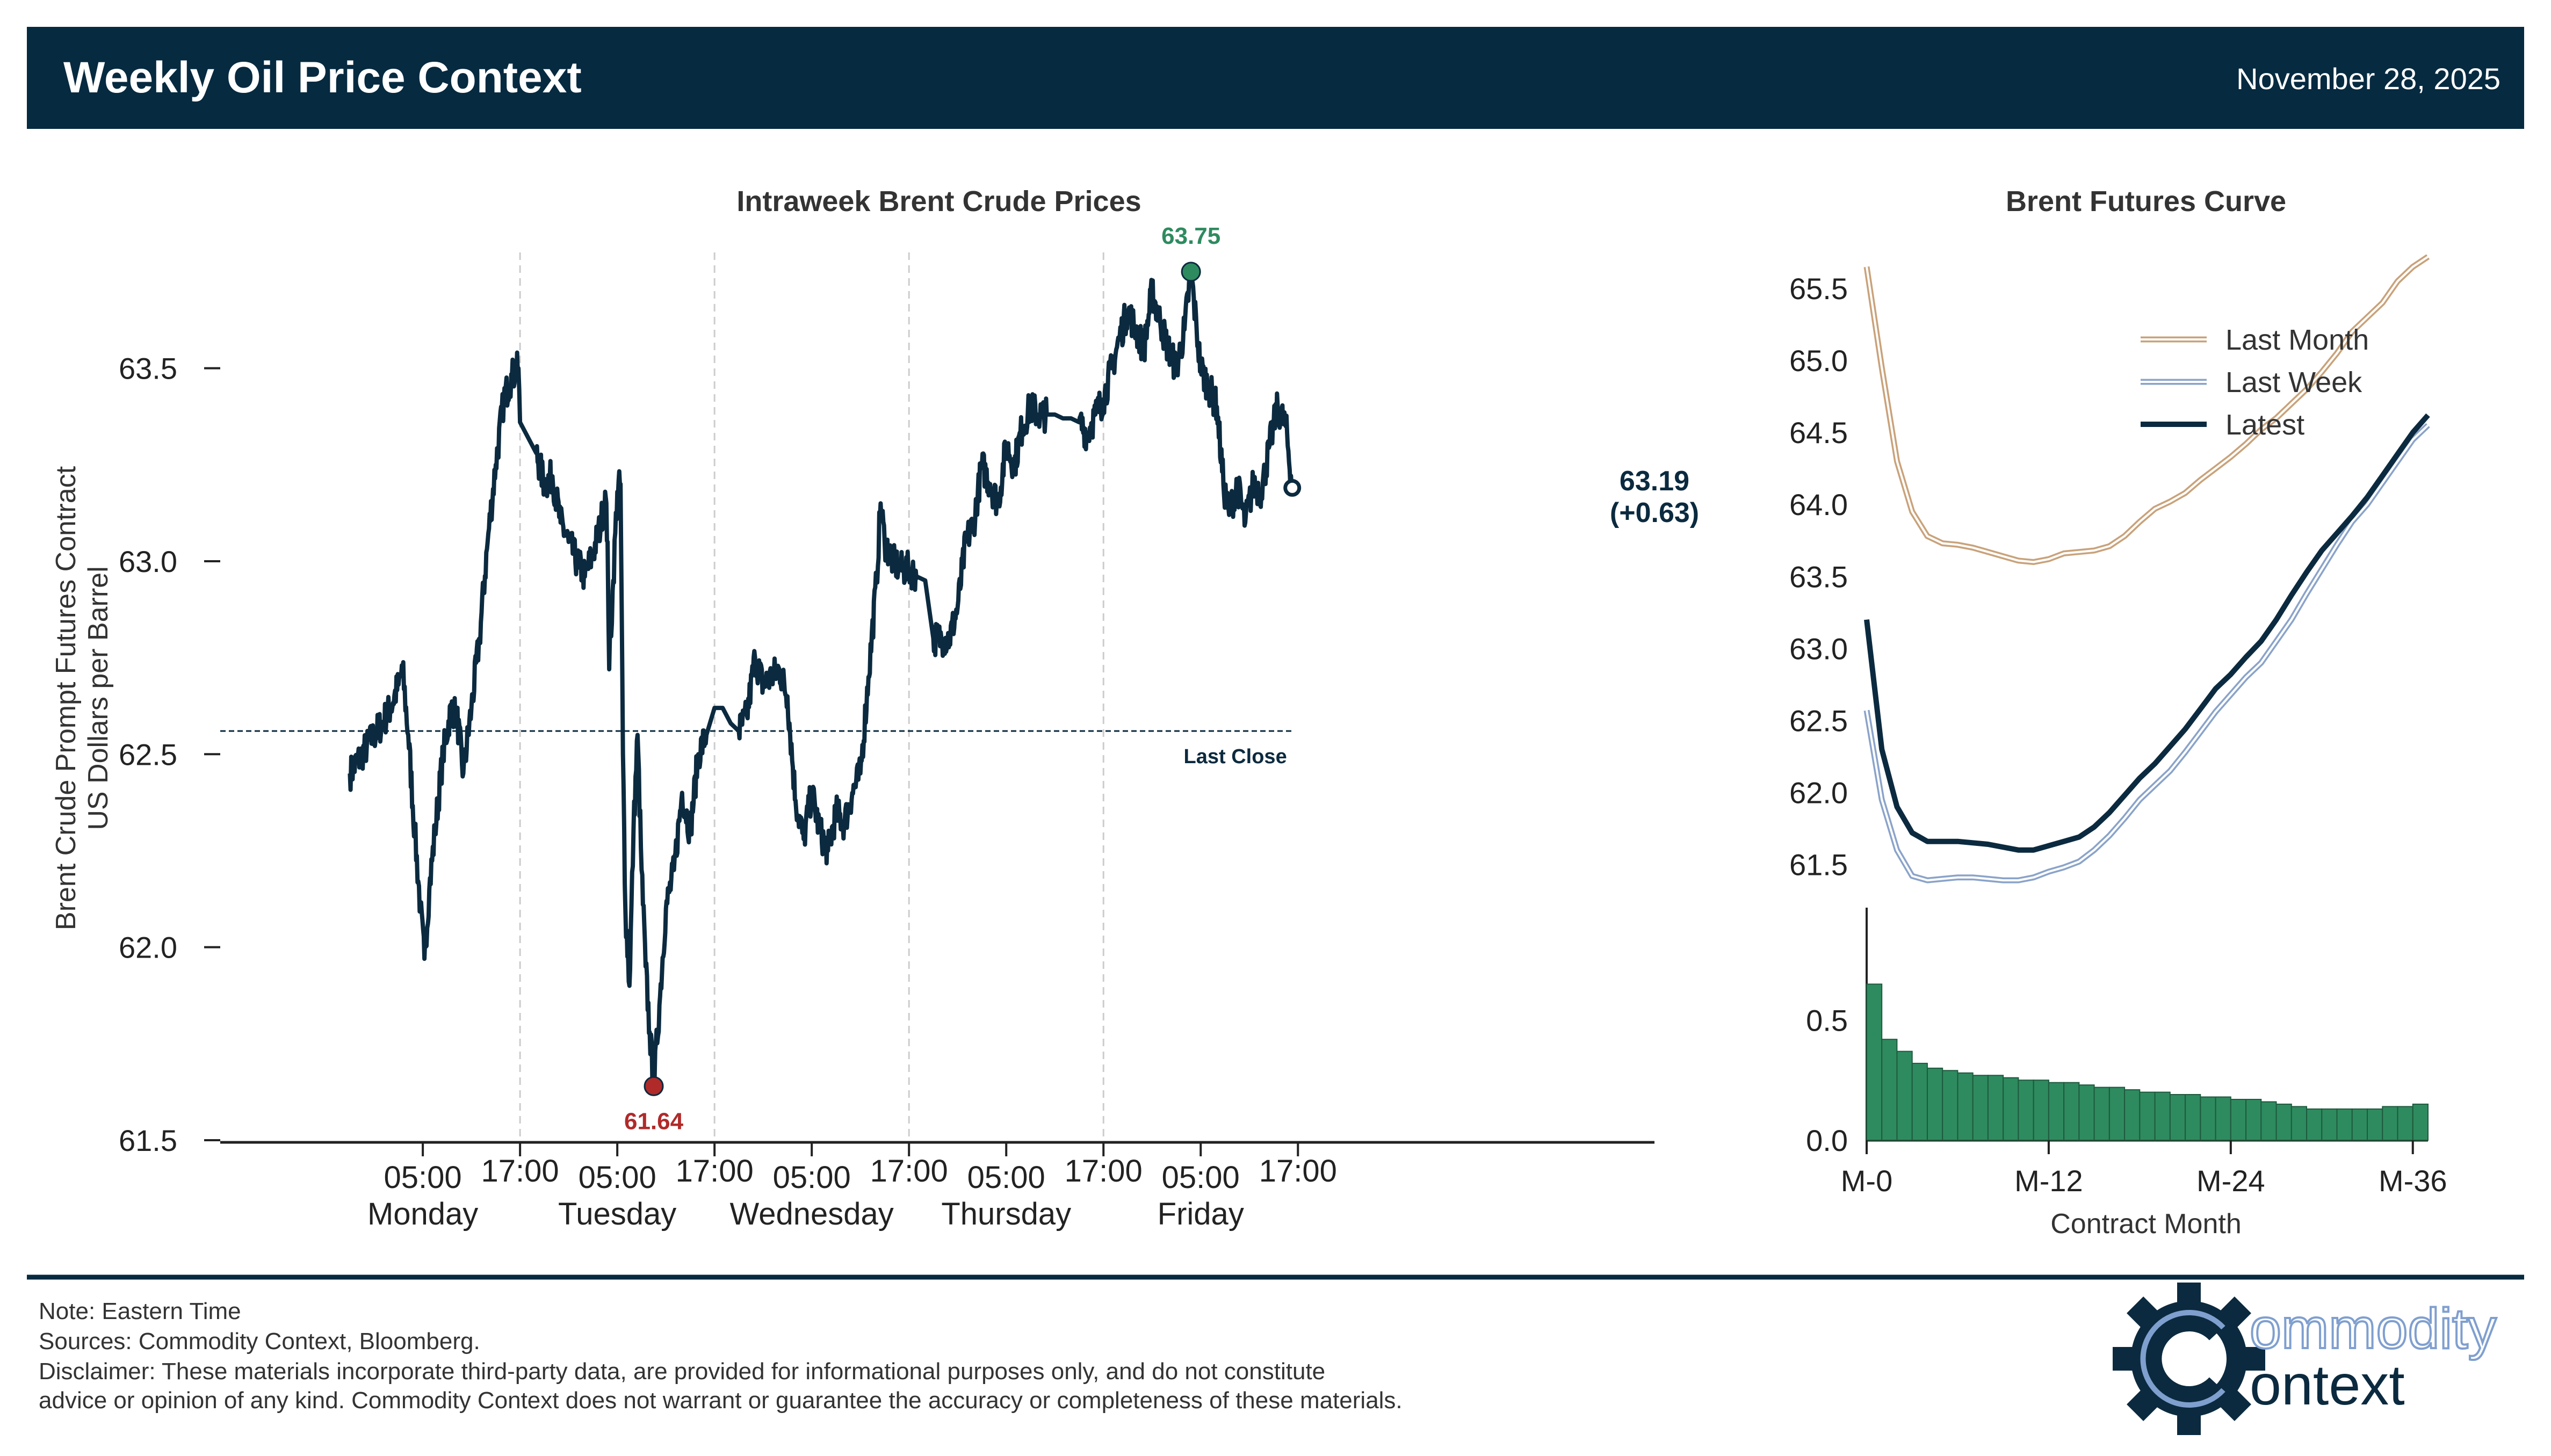  Describe the element at coordinates (2146, 1224) in the screenshot. I see `curve-x-axis-label: Contract Month` at that location.